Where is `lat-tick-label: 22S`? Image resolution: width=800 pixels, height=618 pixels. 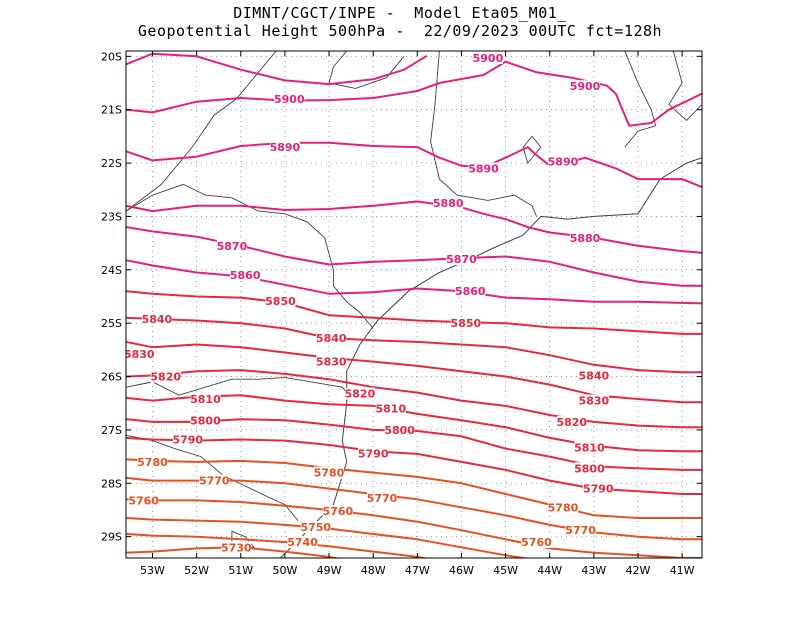
lat-tick-label: 22S is located at coordinates (111, 163).